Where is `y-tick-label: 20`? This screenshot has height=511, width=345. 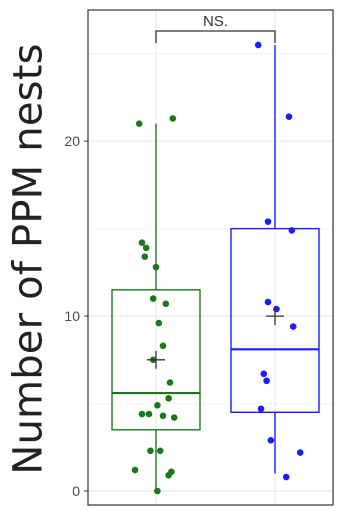
y-tick-label: 20 is located at coordinates (72, 141).